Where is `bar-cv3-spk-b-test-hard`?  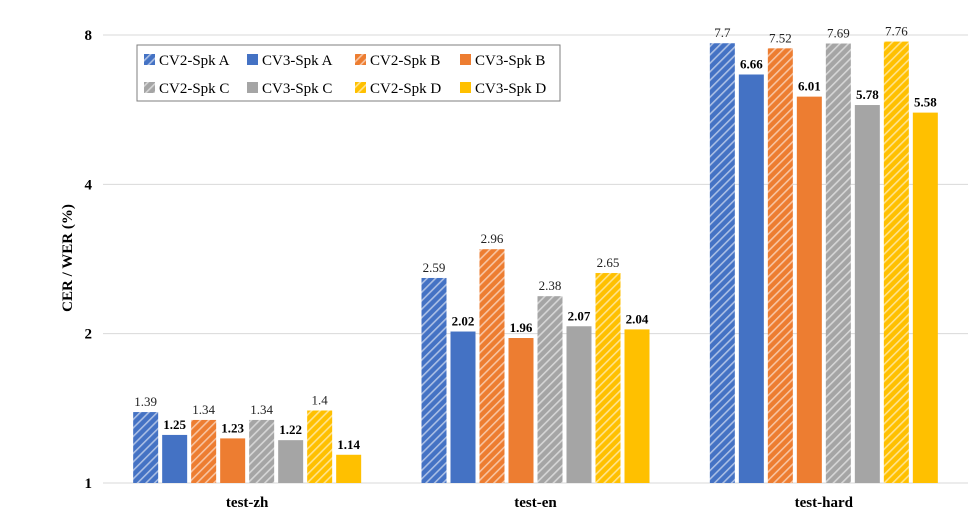
bar-cv3-spk-b-test-hard is located at coordinates (809, 289).